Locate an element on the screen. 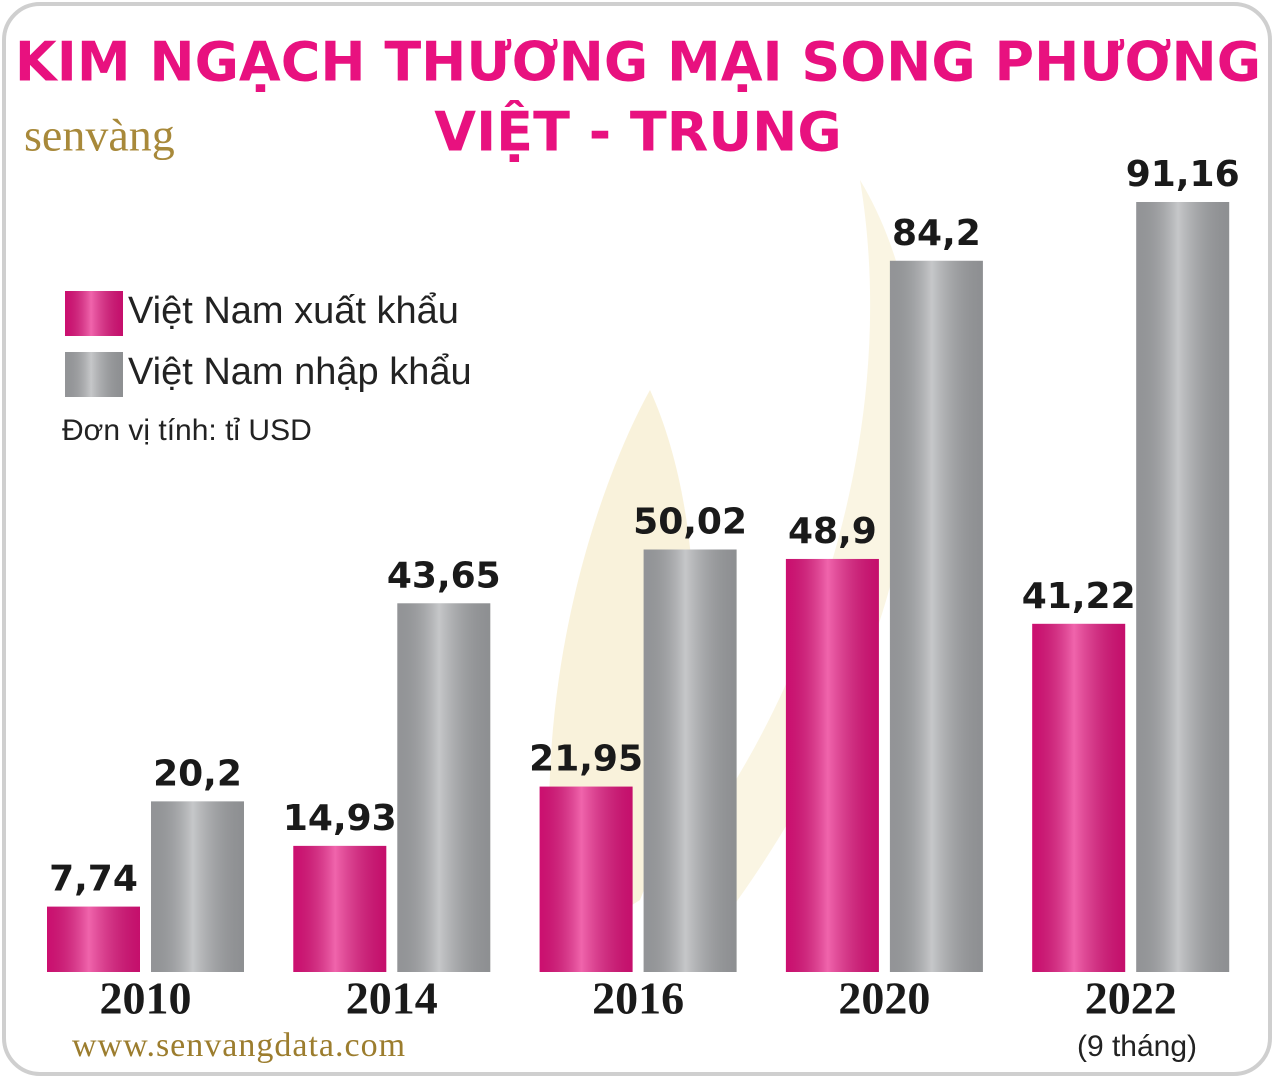  chart-title: KIM NGẠCH THƯƠNG MẠI SONG PHƯƠNG is located at coordinates (638, 62).